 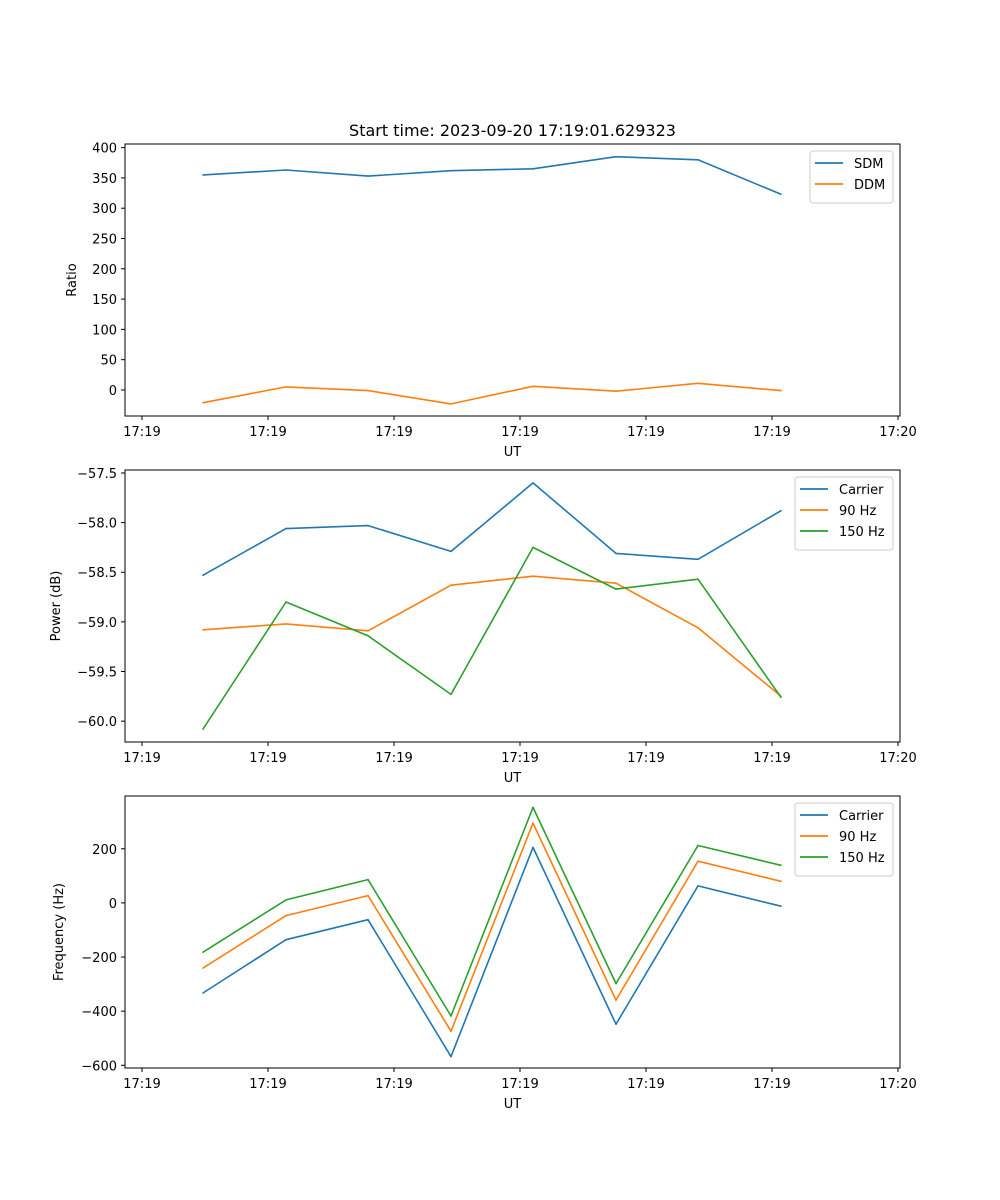 What do you see at coordinates (72, 279) in the screenshot?
I see `y-axis-label: Ratio` at bounding box center [72, 279].